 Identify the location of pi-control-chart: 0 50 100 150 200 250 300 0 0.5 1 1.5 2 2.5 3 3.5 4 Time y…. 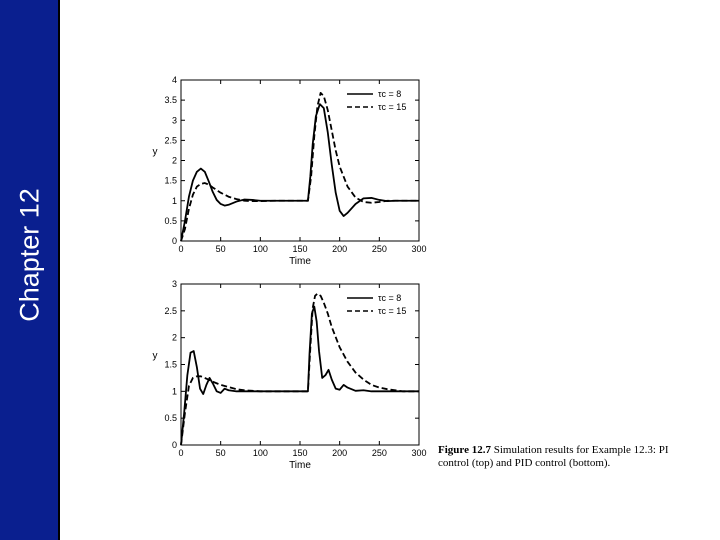
(290, 171).